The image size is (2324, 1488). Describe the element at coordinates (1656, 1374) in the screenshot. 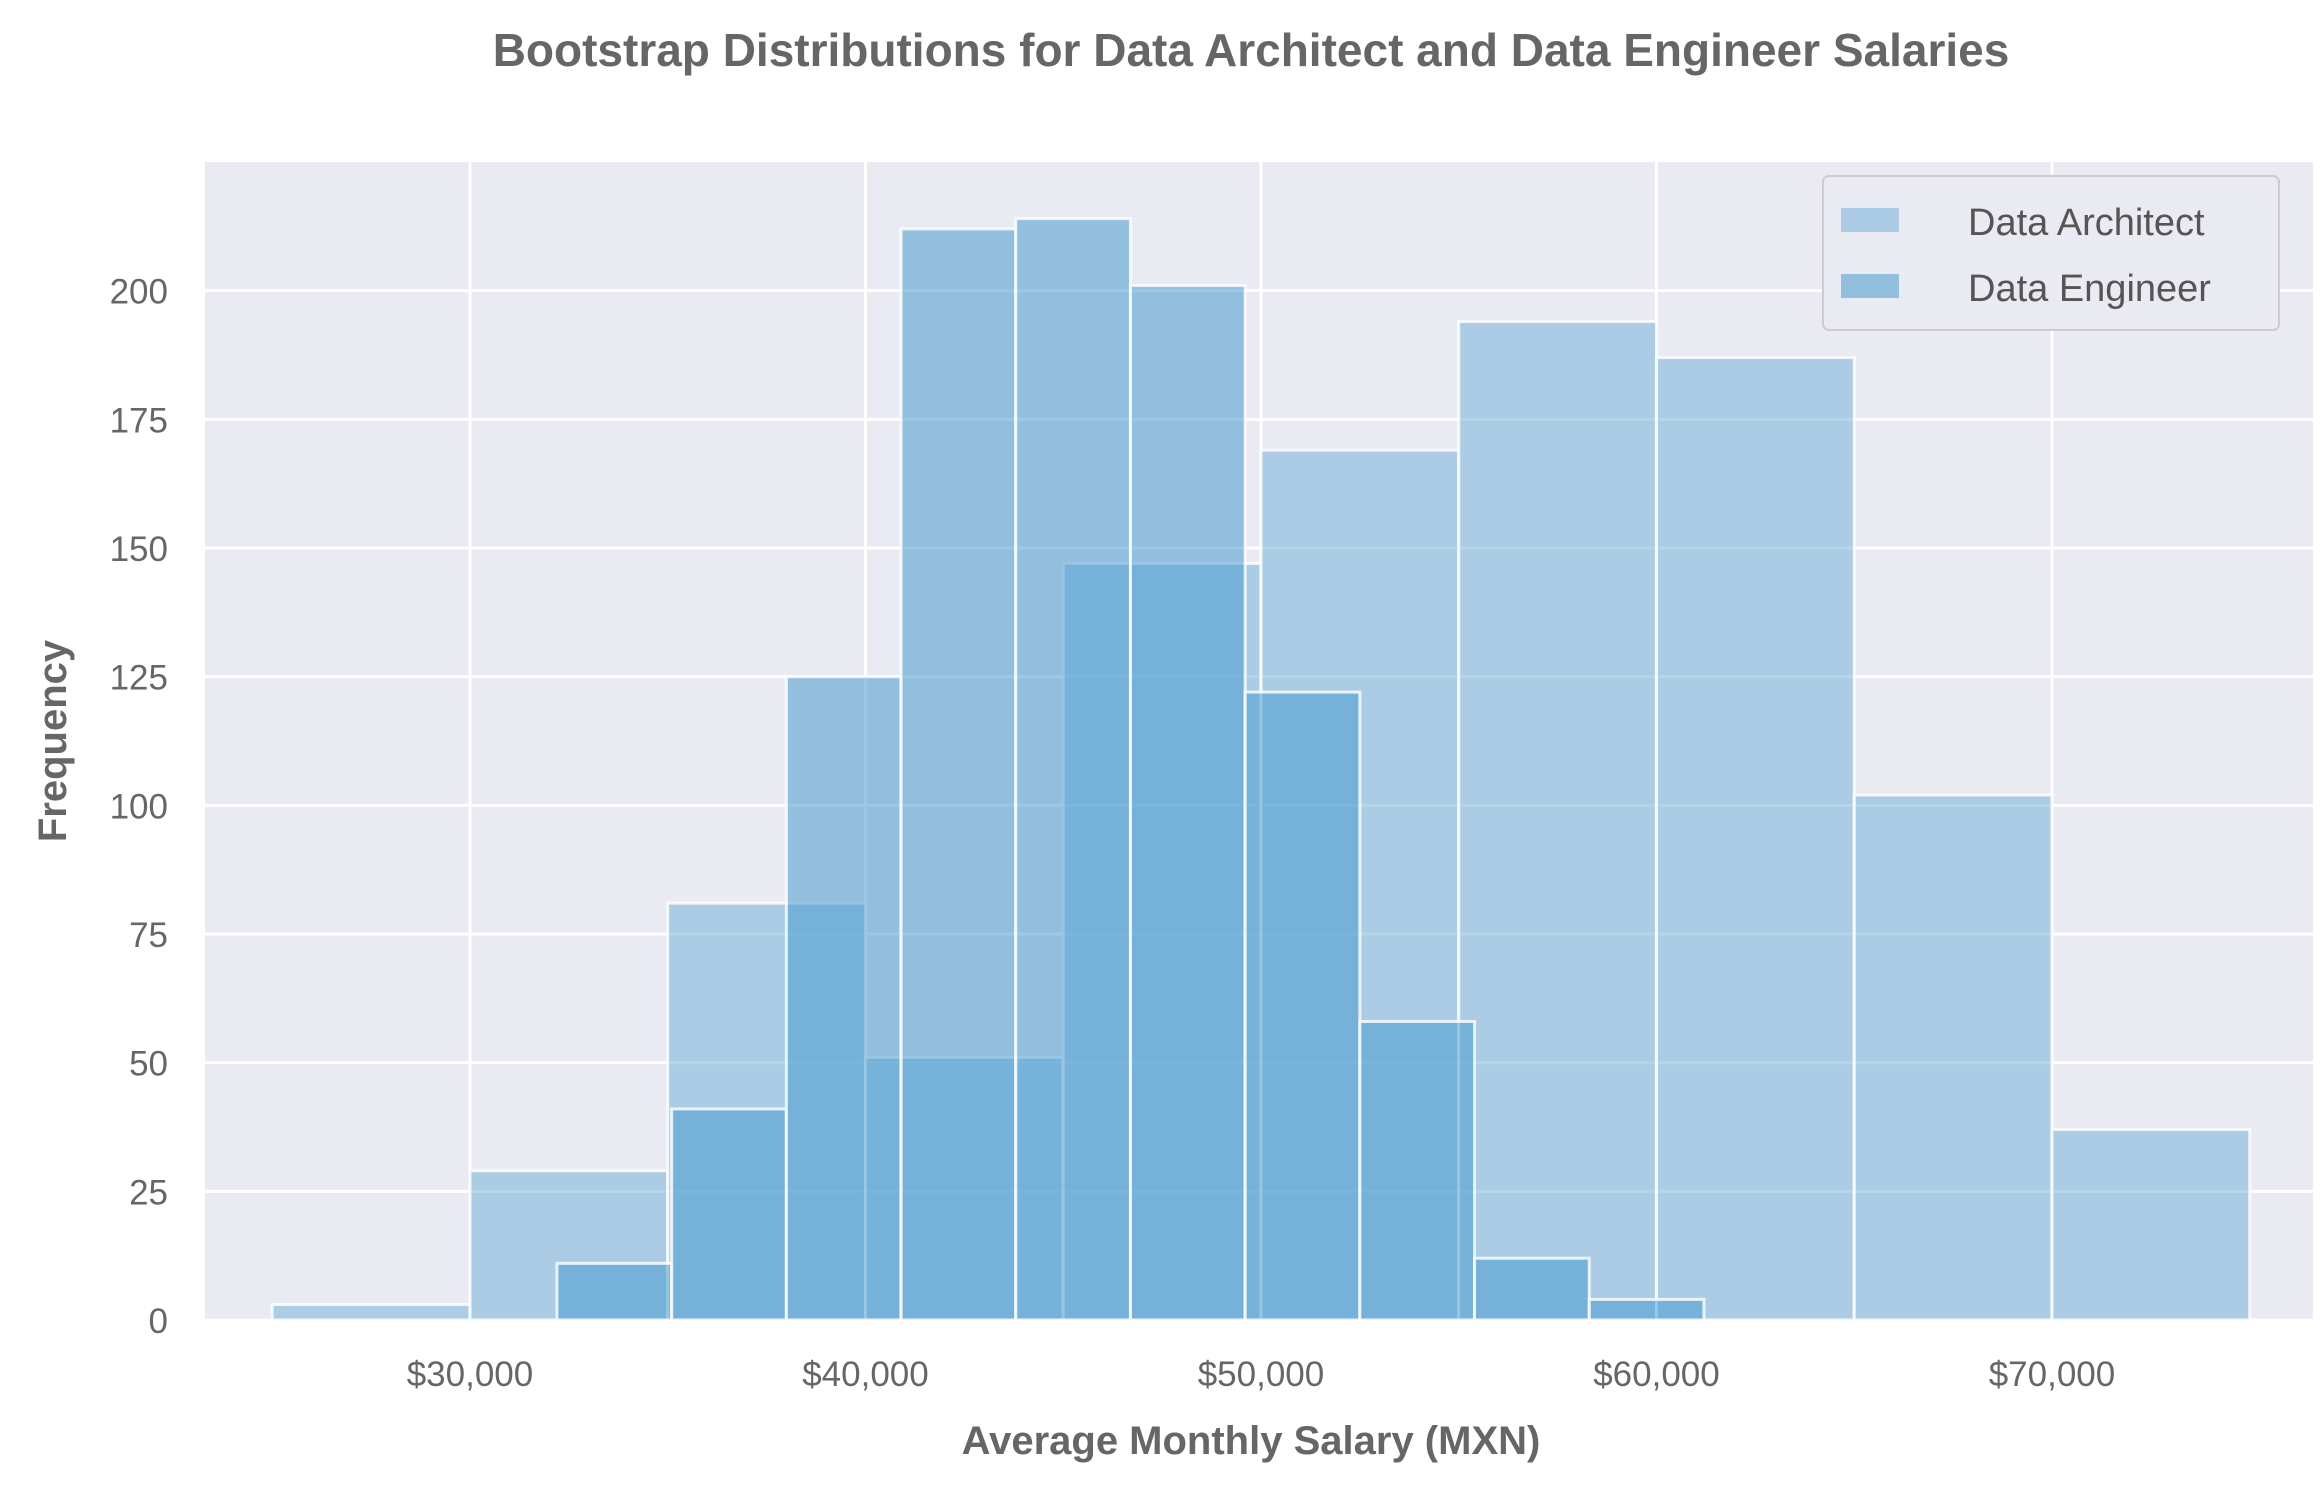

I see `x-tick-label: $60,000` at that location.